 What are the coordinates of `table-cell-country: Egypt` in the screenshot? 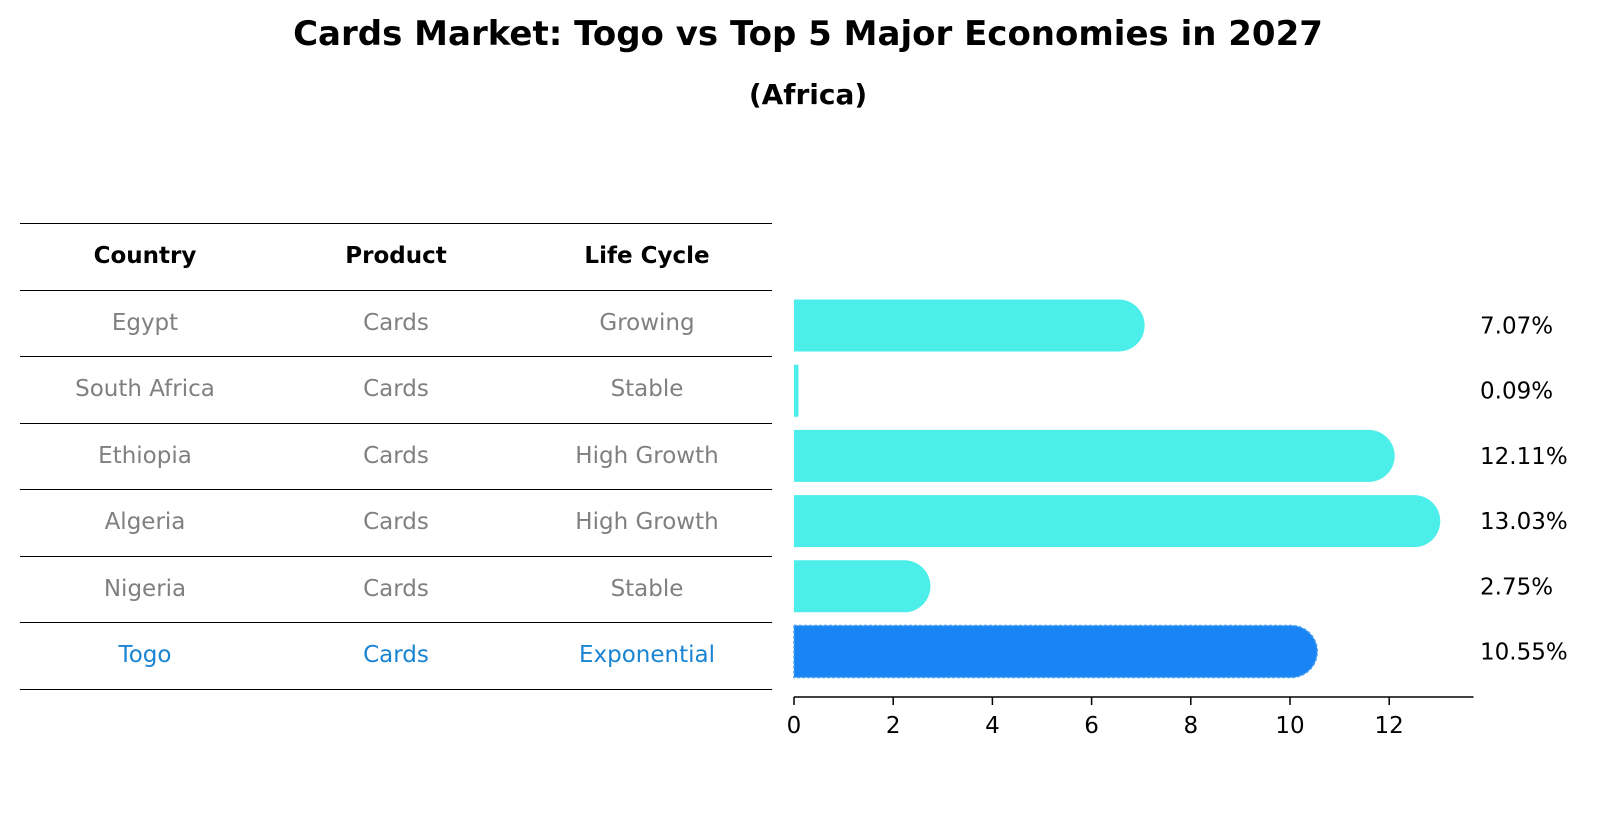 It's located at (145, 322).